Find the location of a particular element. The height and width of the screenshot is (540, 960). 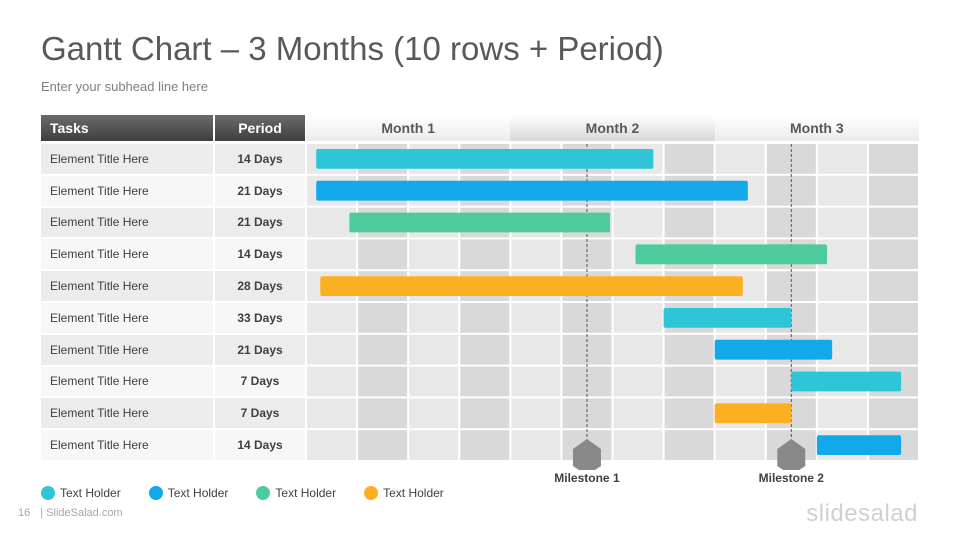

period-cell: 28 Days is located at coordinates (260, 286).